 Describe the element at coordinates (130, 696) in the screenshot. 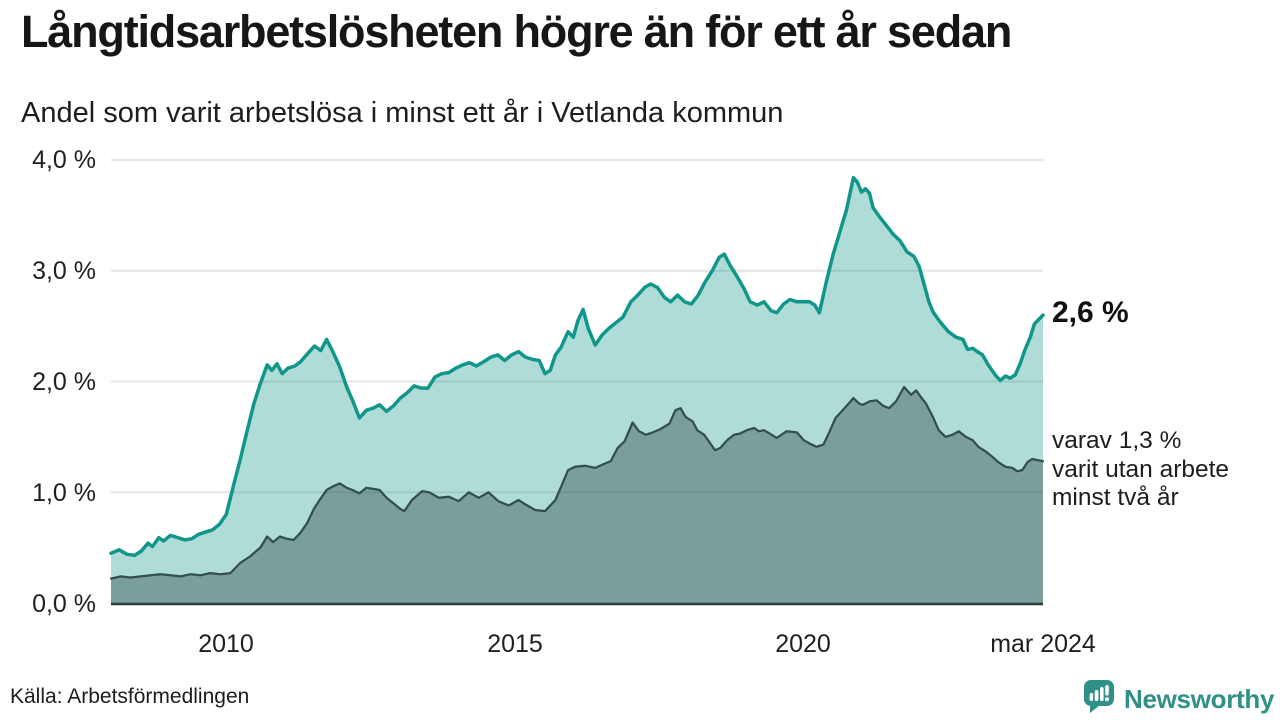

I see `source-credit: Källa: Arbetsförmedlingen` at that location.